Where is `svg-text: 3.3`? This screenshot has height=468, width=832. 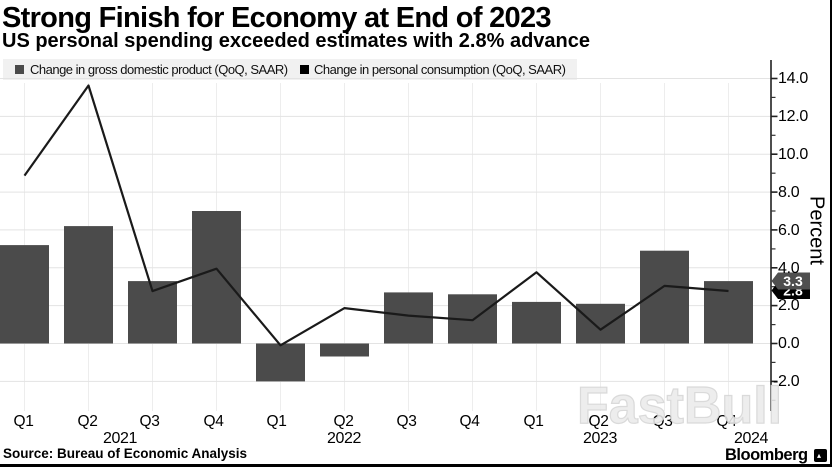
svg-text: 3.3 is located at coordinates (793, 281).